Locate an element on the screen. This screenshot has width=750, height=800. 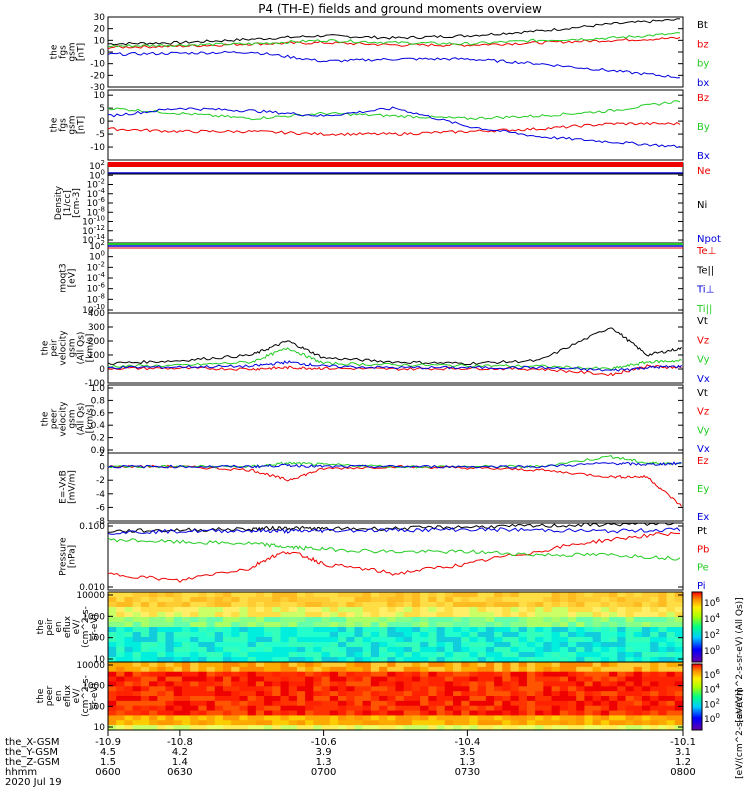
colorbar-label-top: [eV/(cm^2-s-sr-eV) (All Qs)] is located at coordinates (740, 659).